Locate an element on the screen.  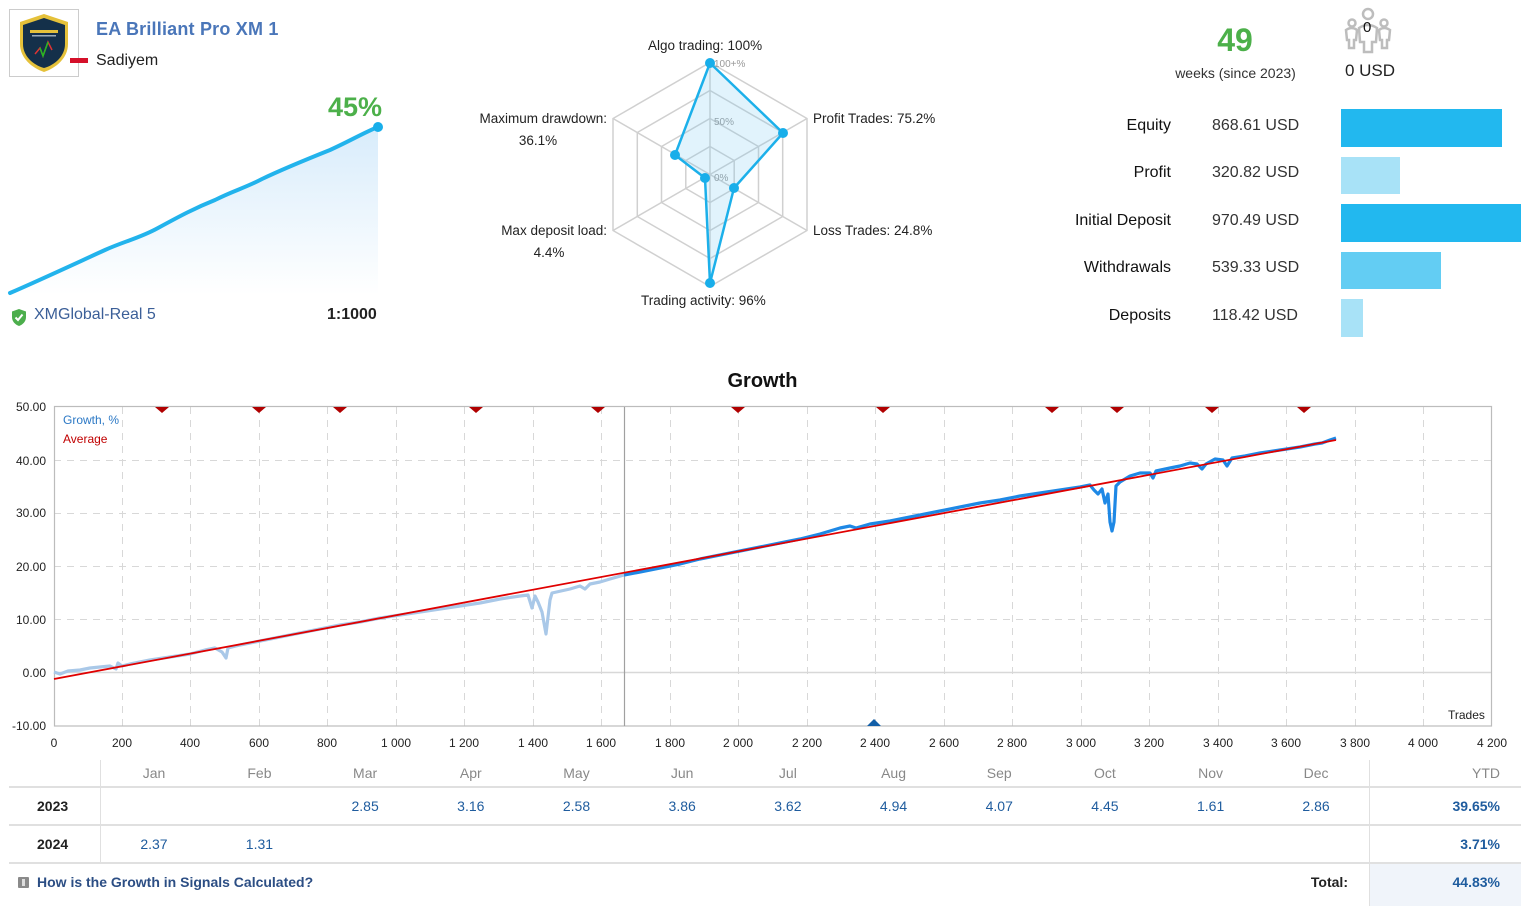
radar-chart: 100+% 50% 0% is located at coordinates (710, 173).